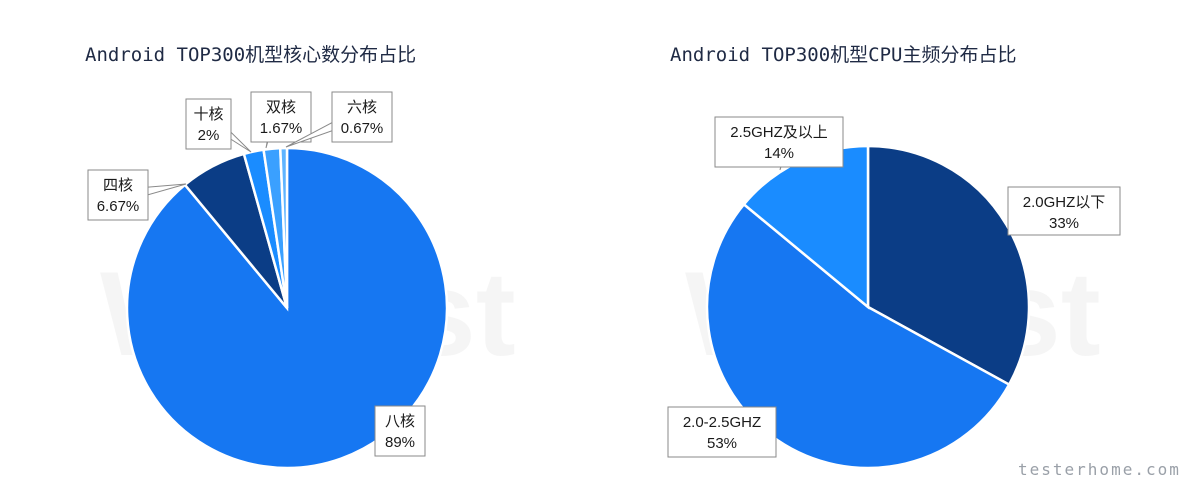 The width and height of the screenshot is (1183, 495). Describe the element at coordinates (118, 185) in the screenshot. I see `slice-label-cores-1: 四核` at that location.